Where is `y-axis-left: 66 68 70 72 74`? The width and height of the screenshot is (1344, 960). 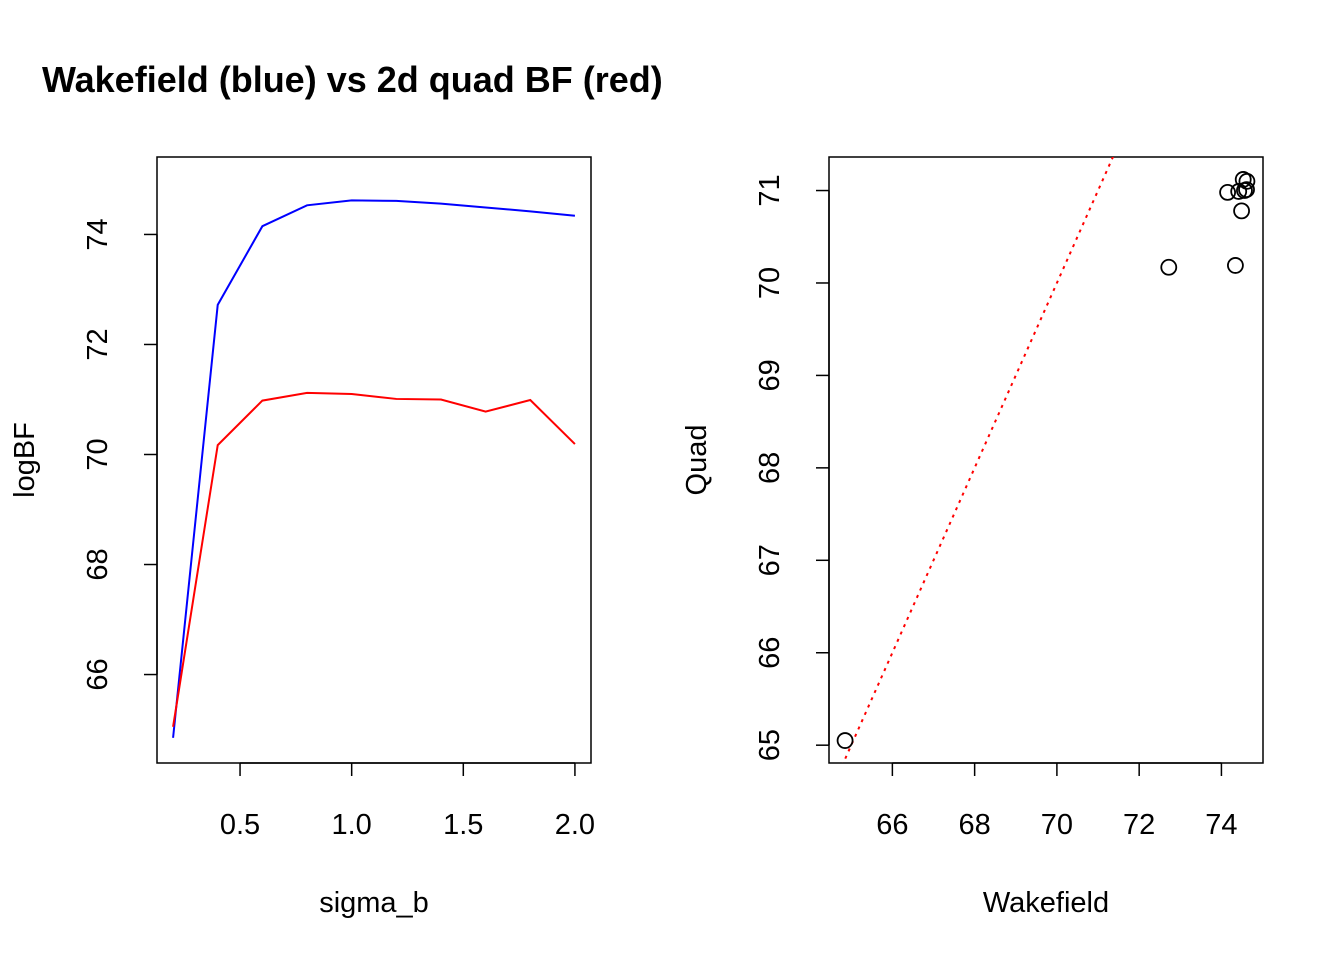 y-axis-left: 66 68 70 72 74 is located at coordinates (120, 454).